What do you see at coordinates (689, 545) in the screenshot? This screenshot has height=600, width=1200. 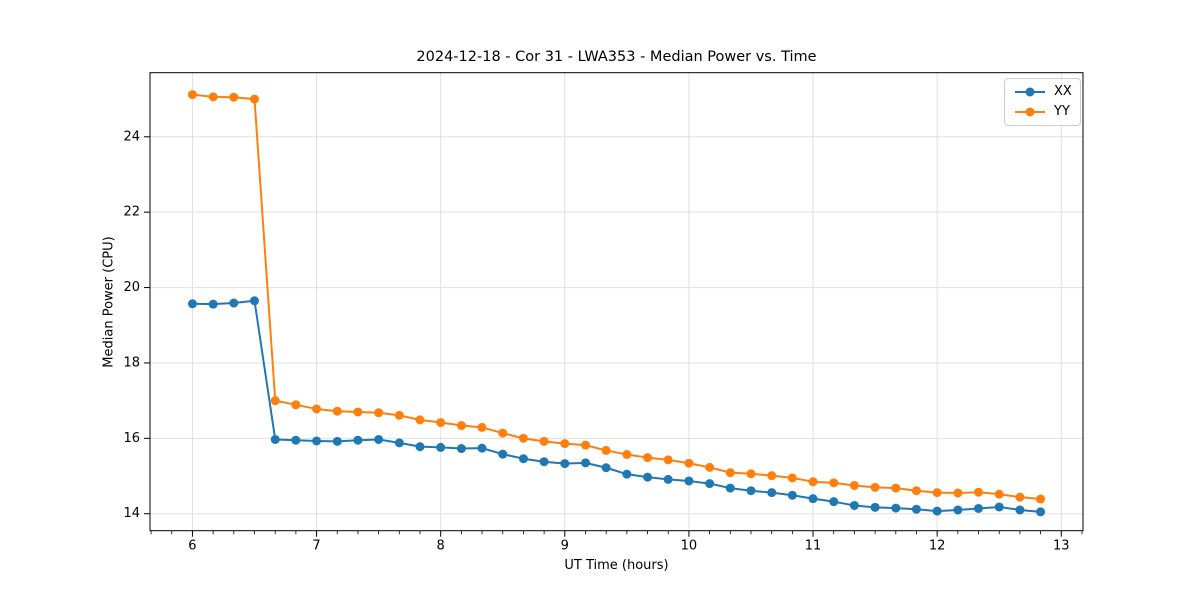 I see `x-tick-label: 10` at bounding box center [689, 545].